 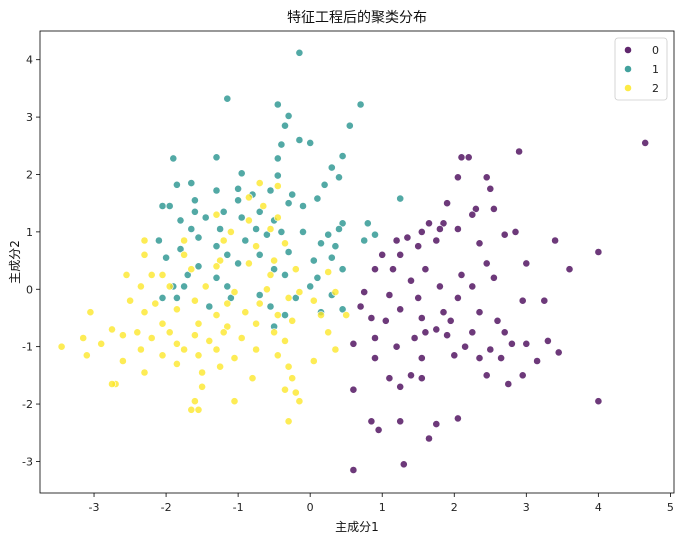 I want to click on x-tick-label: 5, so click(x=670, y=507).